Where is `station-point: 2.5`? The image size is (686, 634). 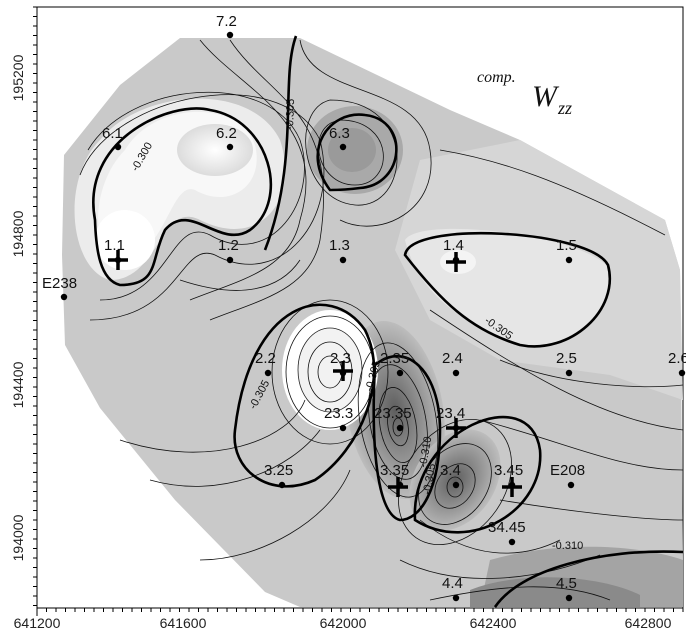 station-point: 2.5 is located at coordinates (566, 363).